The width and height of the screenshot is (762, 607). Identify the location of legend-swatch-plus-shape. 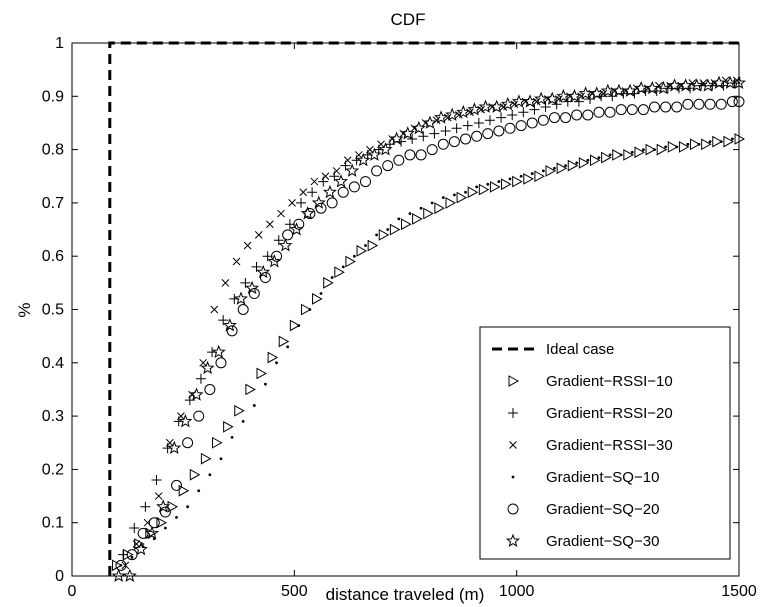
(513, 413).